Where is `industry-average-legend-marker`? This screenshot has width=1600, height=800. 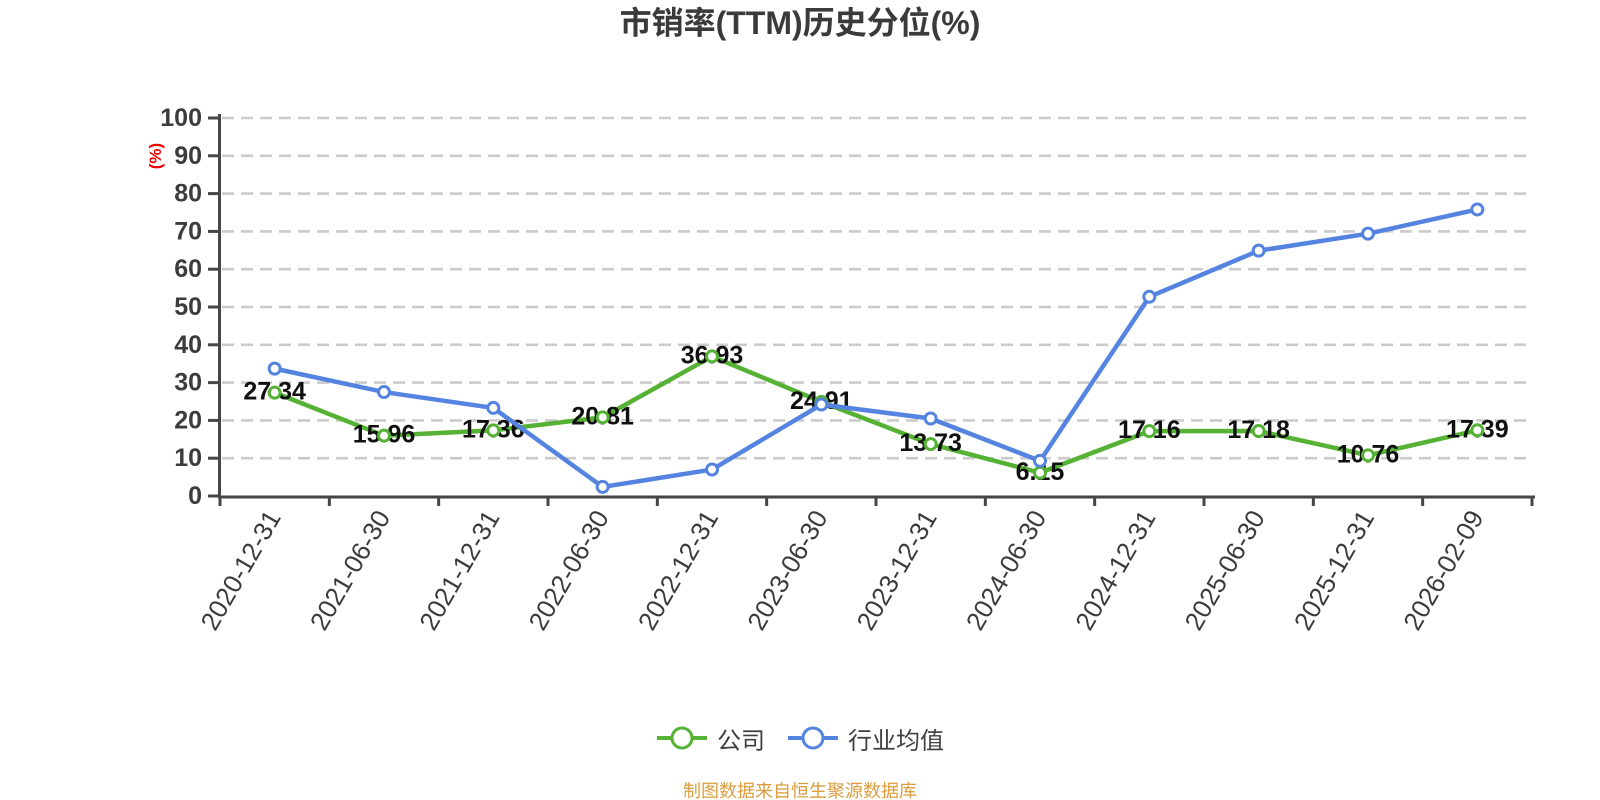
industry-average-legend-marker is located at coordinates (813, 738).